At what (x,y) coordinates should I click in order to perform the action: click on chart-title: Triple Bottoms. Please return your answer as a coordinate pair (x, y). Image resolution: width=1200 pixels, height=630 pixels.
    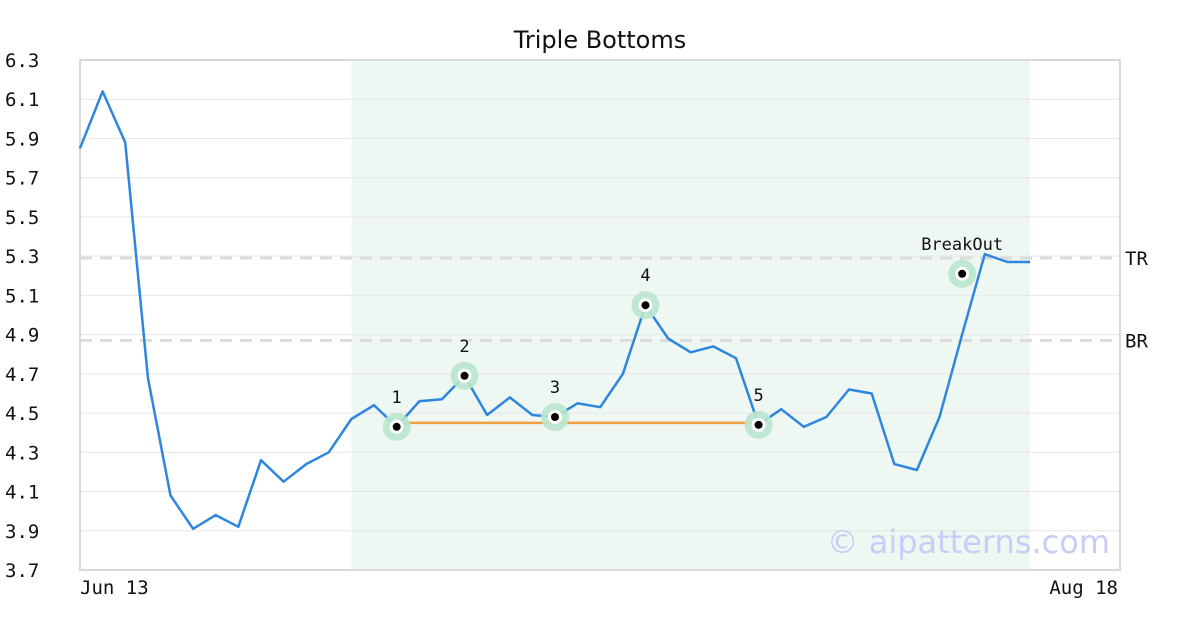
    Looking at the image, I should click on (600, 40).